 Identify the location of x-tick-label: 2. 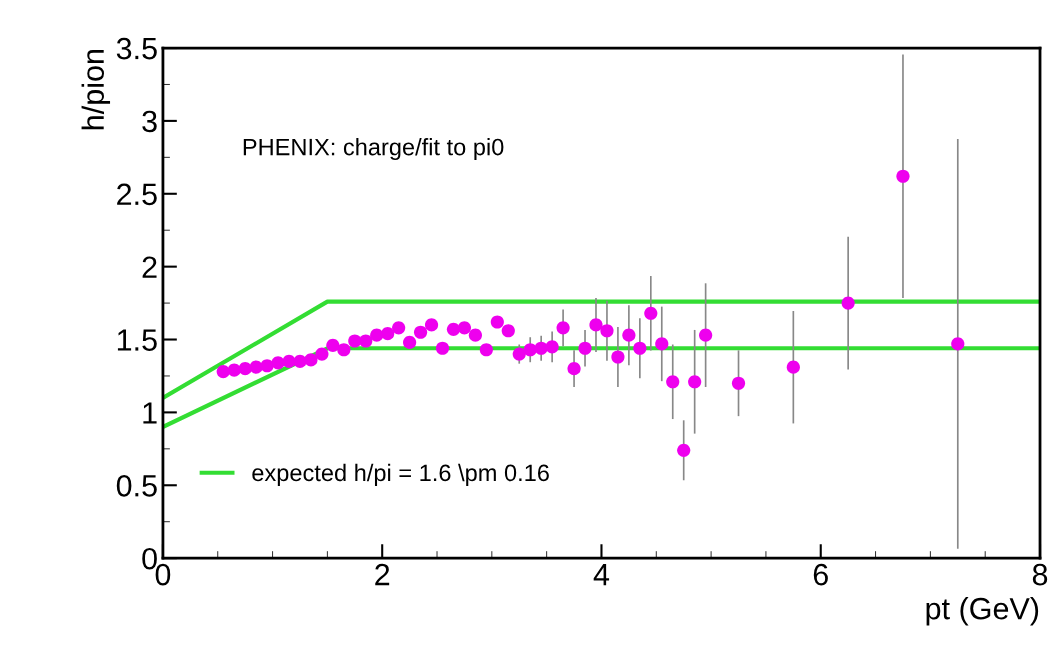
(382, 574).